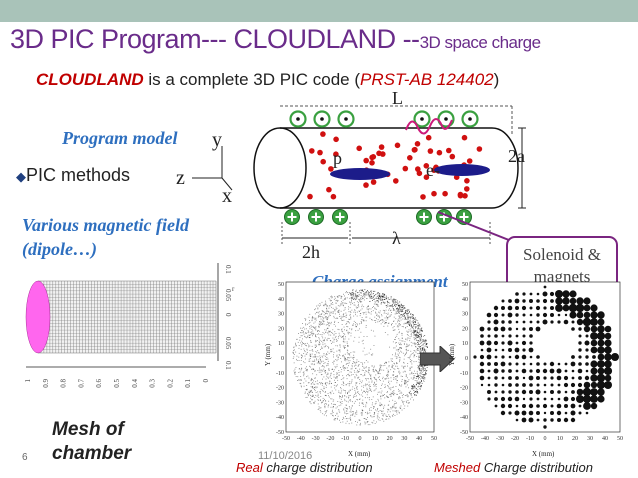 Image resolution: width=638 pixels, height=478 pixels. What do you see at coordinates (228, 317) in the screenshot?
I see `mesh-side-ticks: 0.1 0.05 0 0.05 0.1` at bounding box center [228, 317].